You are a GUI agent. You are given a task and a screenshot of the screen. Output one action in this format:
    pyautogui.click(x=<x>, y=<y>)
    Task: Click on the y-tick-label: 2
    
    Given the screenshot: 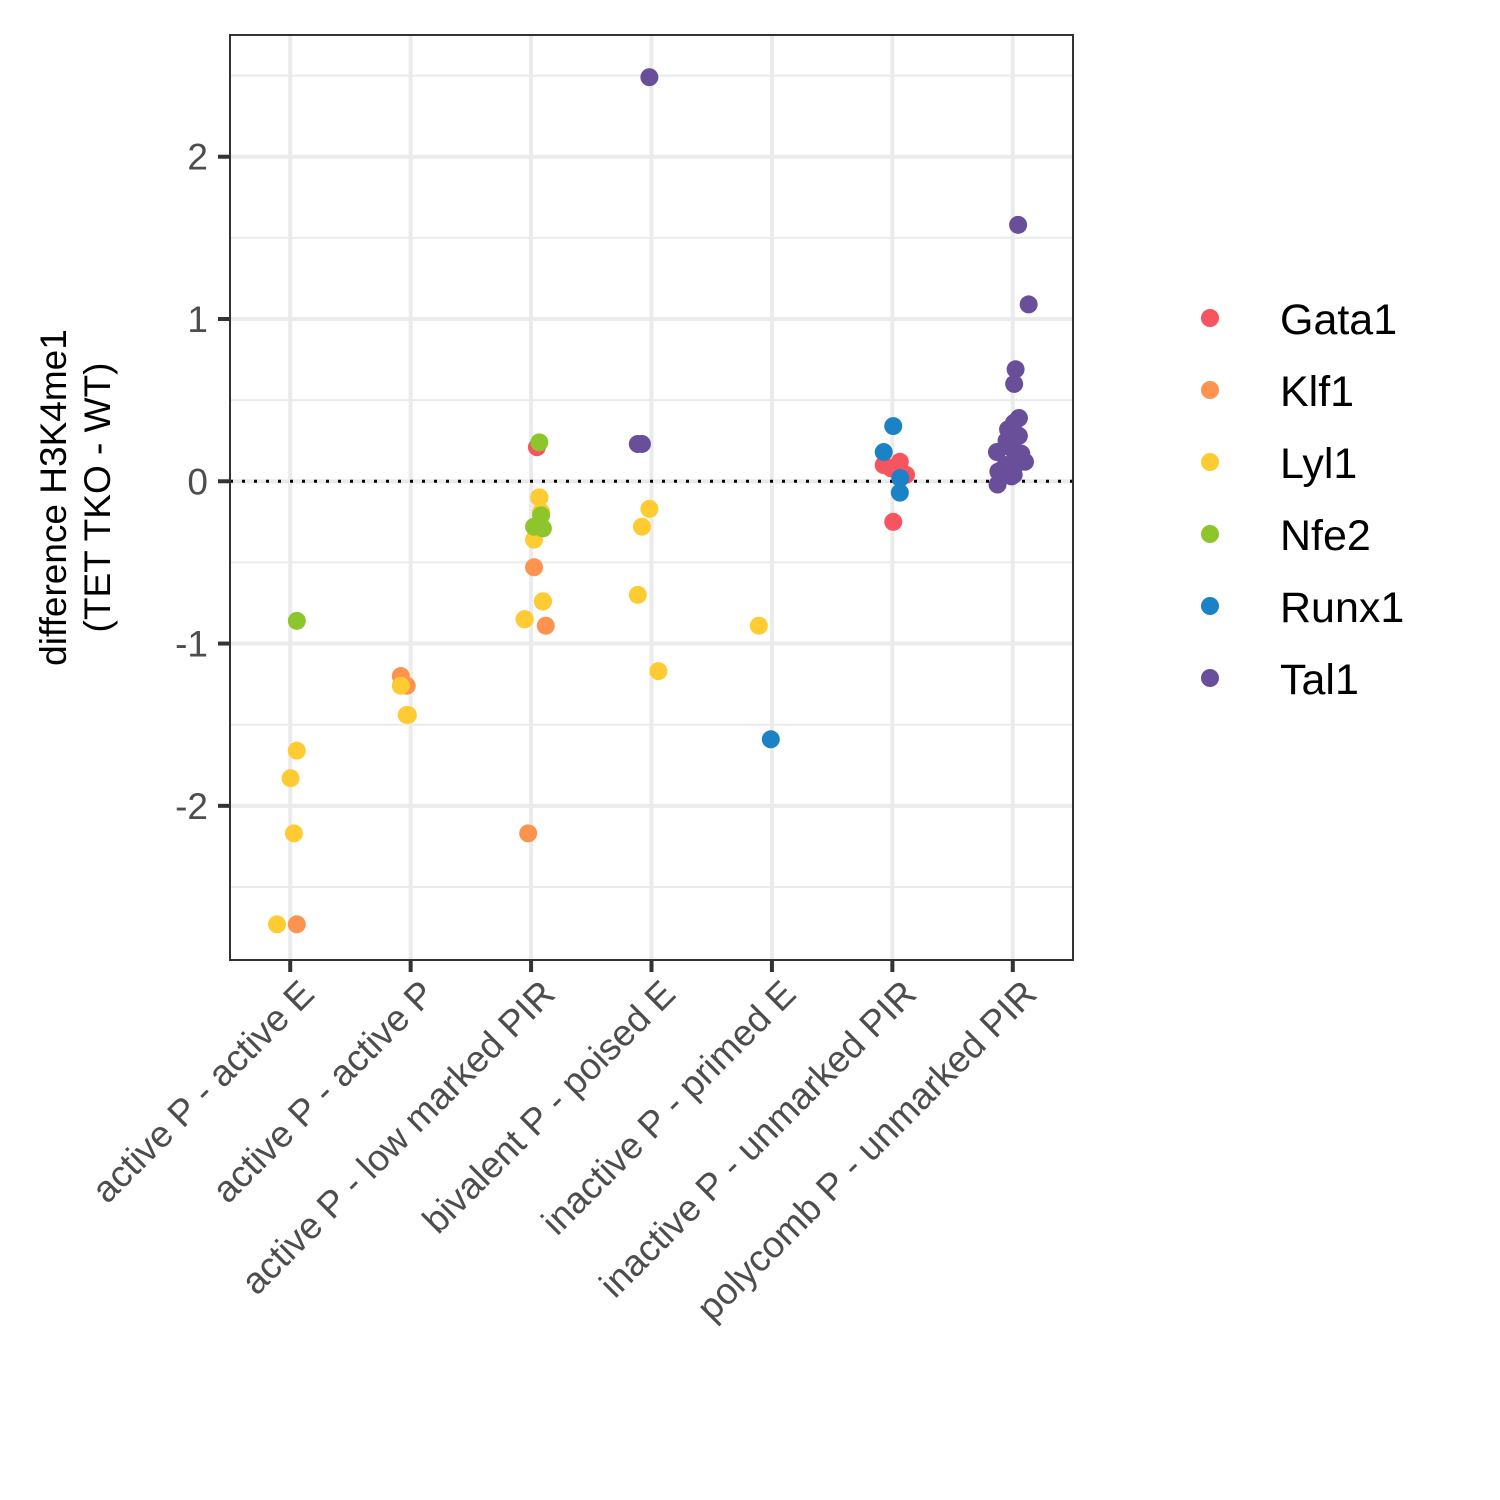 What is the action you would take?
    pyautogui.click(x=197, y=157)
    